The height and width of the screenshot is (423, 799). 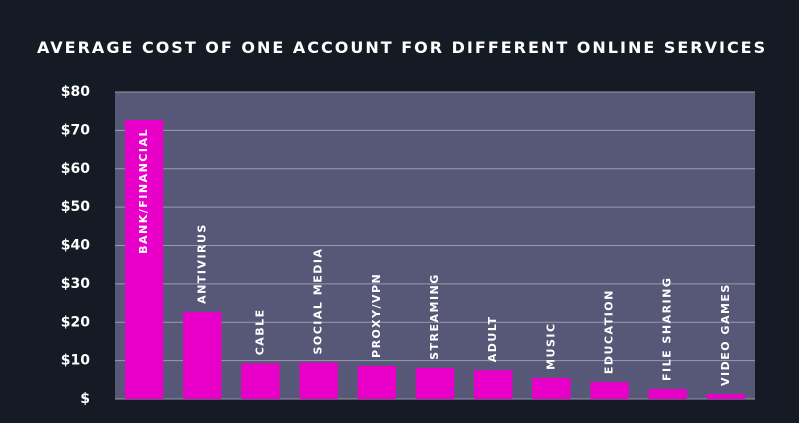 What do you see at coordinates (318, 301) in the screenshot?
I see `bar-label: SOCIAL MEDIA` at bounding box center [318, 301].